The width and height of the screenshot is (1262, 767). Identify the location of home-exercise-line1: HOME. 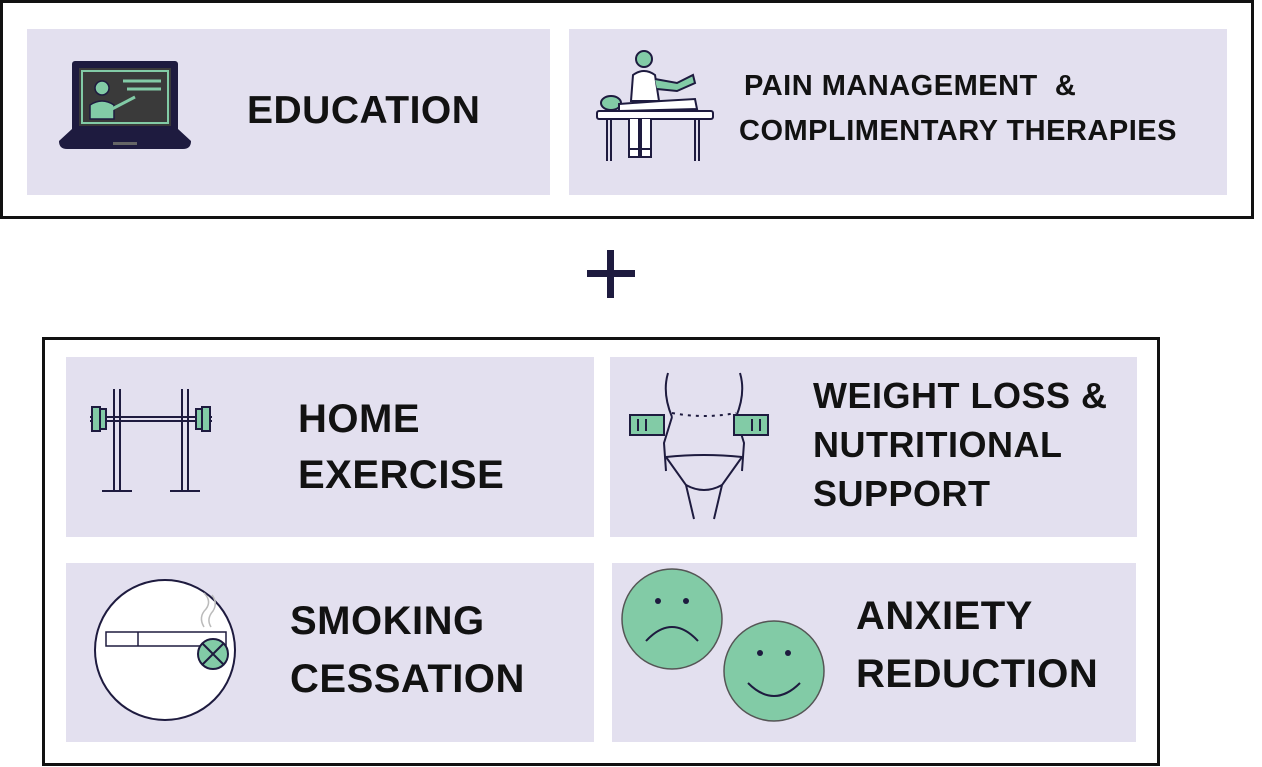
(359, 419).